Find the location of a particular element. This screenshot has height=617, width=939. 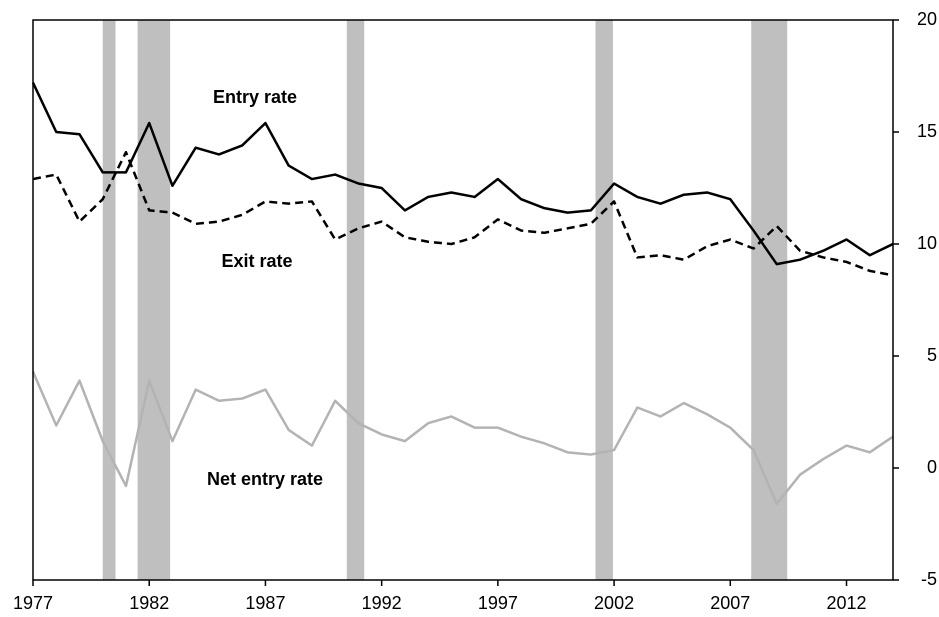

y-tick-label: 15 is located at coordinates (927, 131).